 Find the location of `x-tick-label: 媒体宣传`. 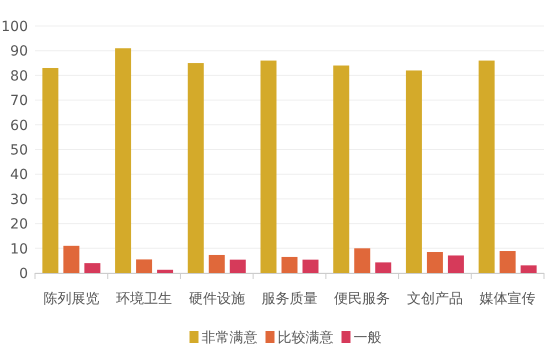

x-tick-label: 媒体宣传 is located at coordinates (508, 299).